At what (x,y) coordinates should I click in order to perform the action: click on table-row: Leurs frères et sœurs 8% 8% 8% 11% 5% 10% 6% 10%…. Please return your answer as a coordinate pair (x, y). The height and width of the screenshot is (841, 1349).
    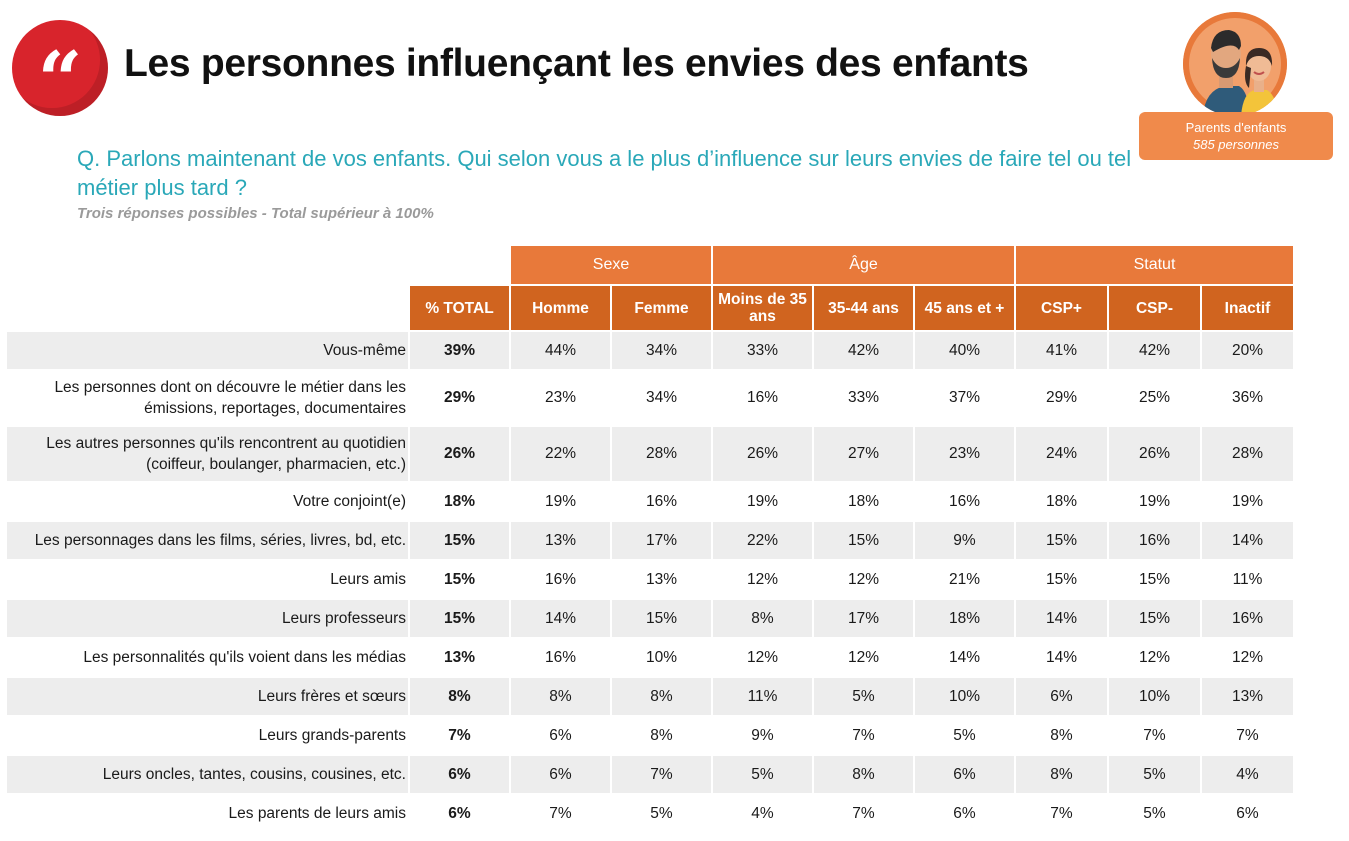
    Looking at the image, I should click on (650, 696).